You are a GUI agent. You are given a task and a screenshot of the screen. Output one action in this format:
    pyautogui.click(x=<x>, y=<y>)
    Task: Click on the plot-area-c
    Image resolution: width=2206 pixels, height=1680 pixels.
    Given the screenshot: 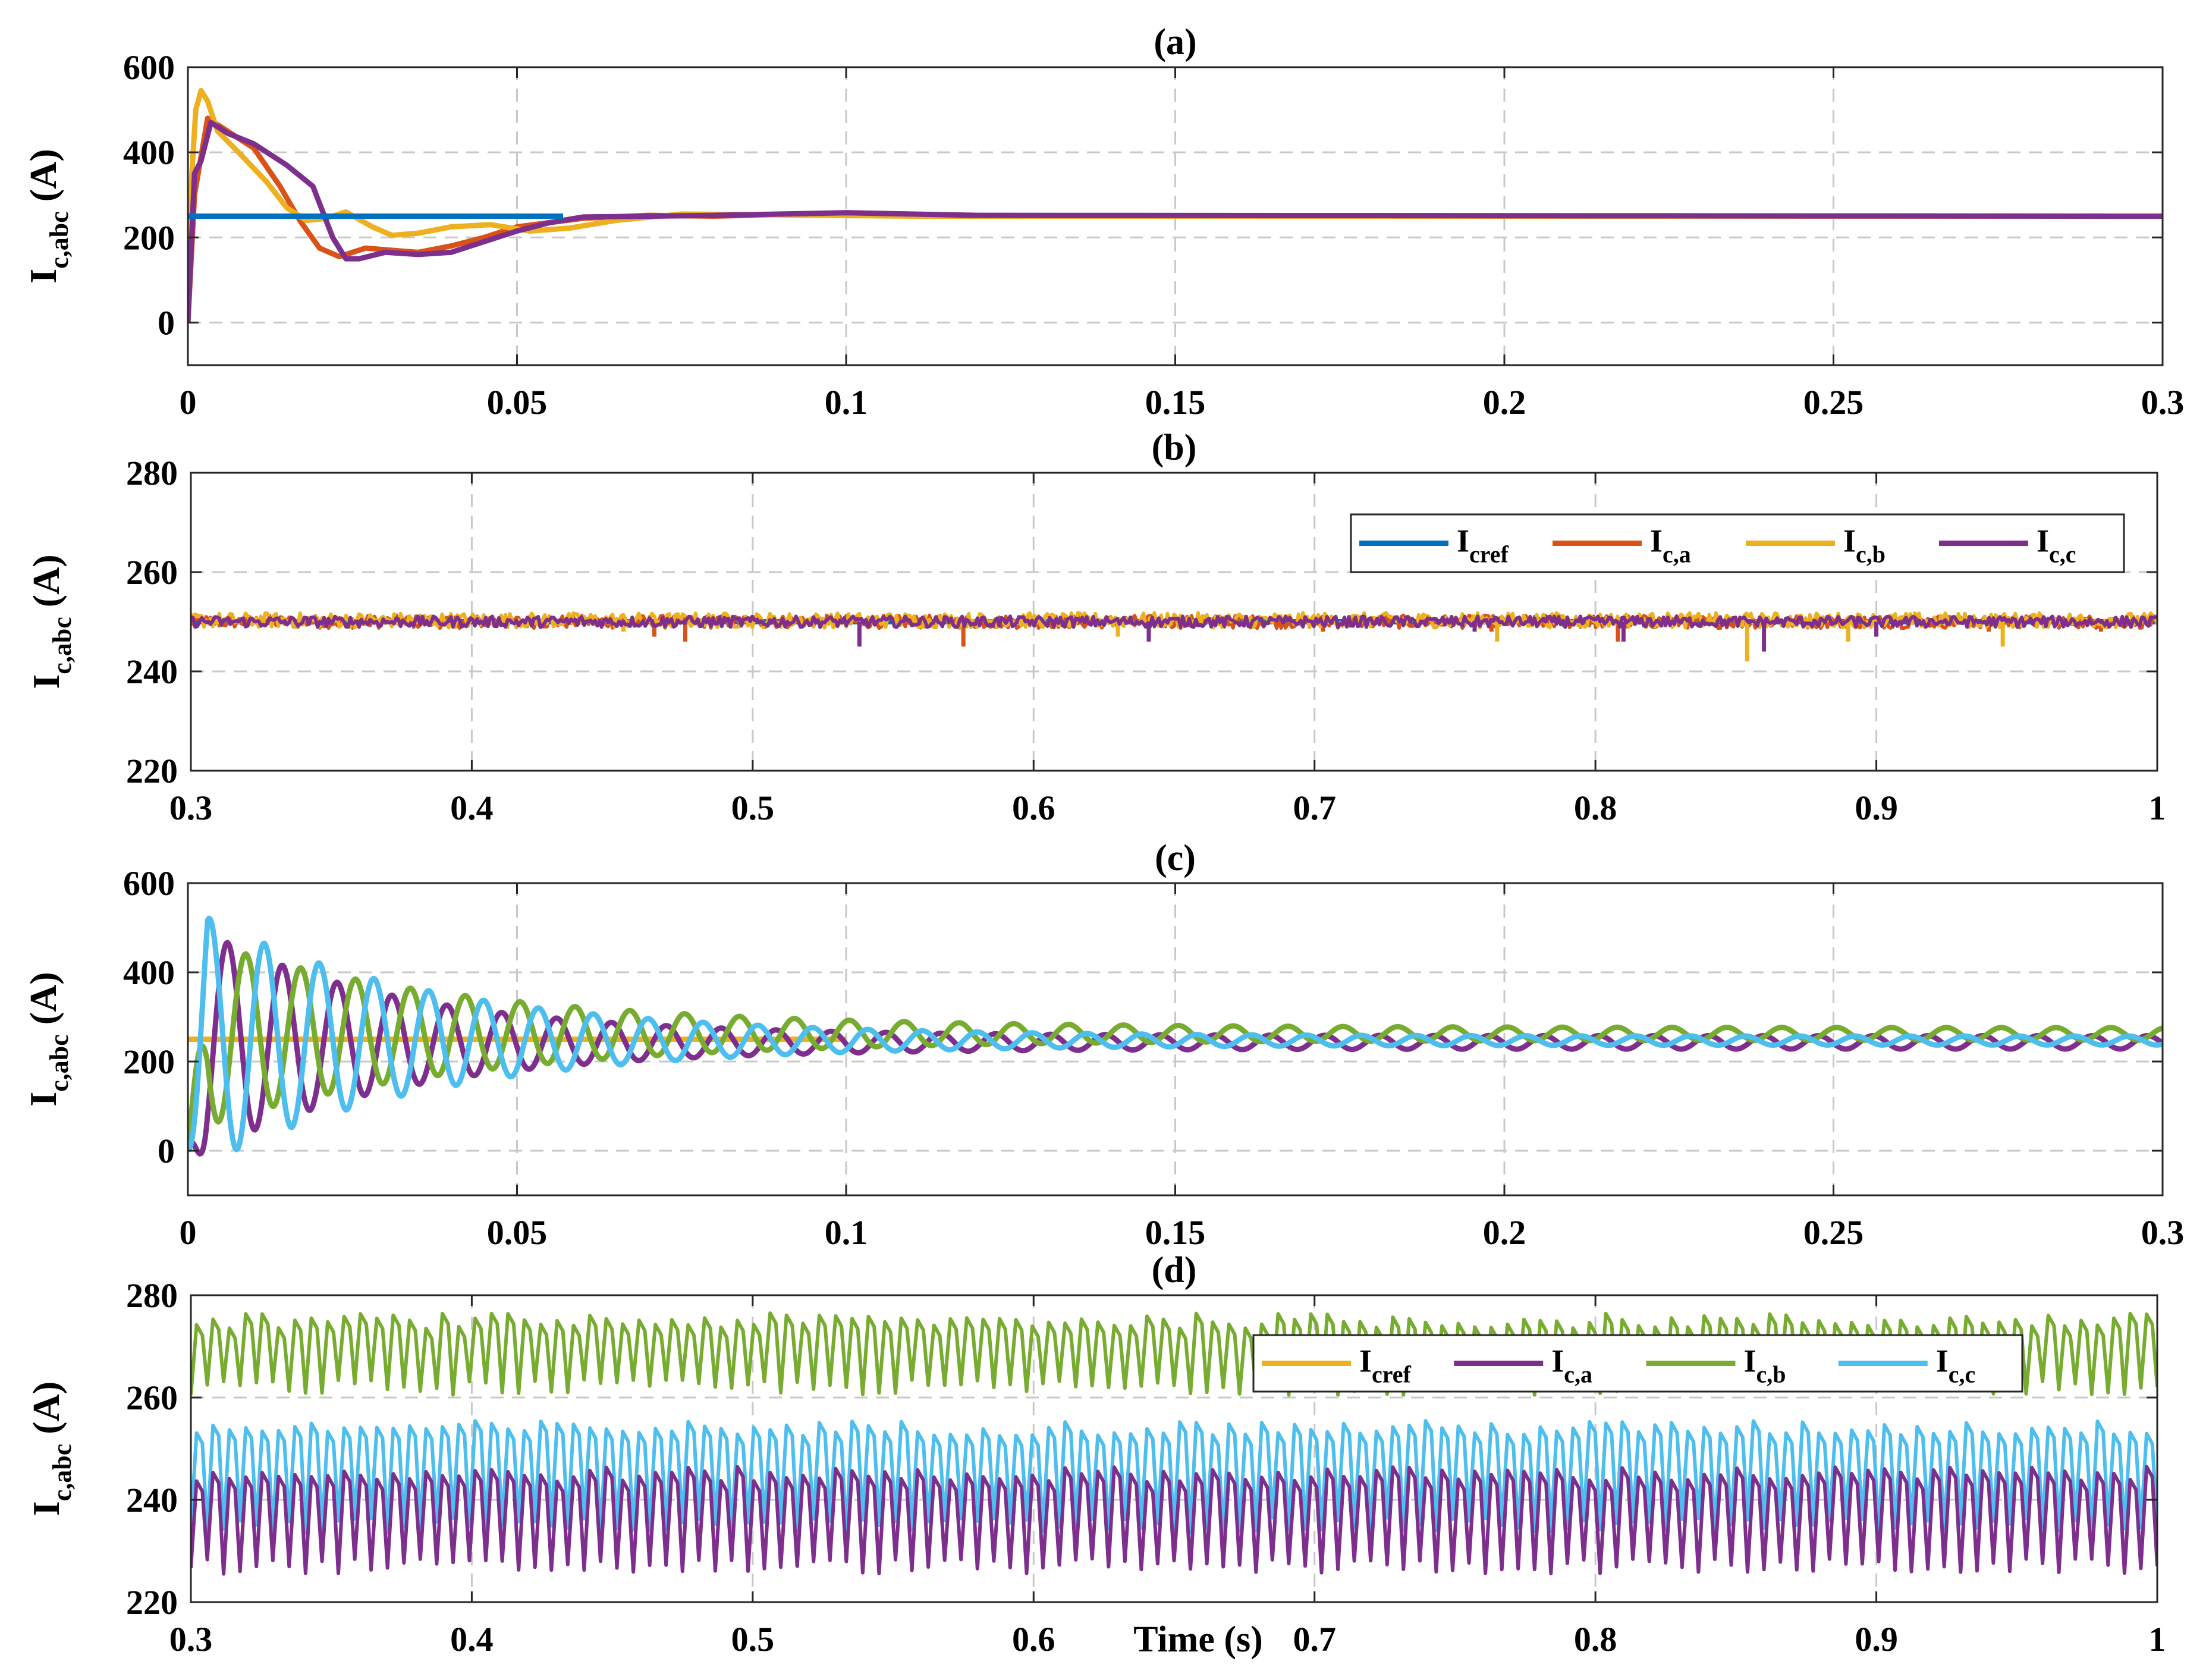 What is the action you would take?
    pyautogui.click(x=1175, y=1036)
    